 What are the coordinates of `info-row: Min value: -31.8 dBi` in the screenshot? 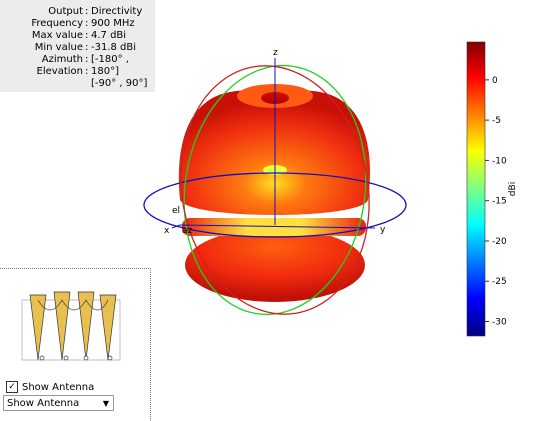 It's located at (77, 48).